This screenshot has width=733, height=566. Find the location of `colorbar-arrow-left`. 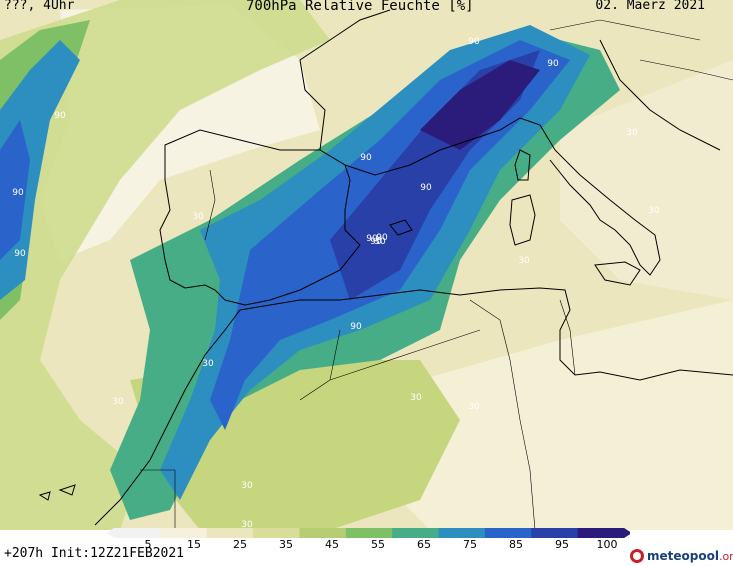

colorbar-arrow-left is located at coordinates (110, 533).